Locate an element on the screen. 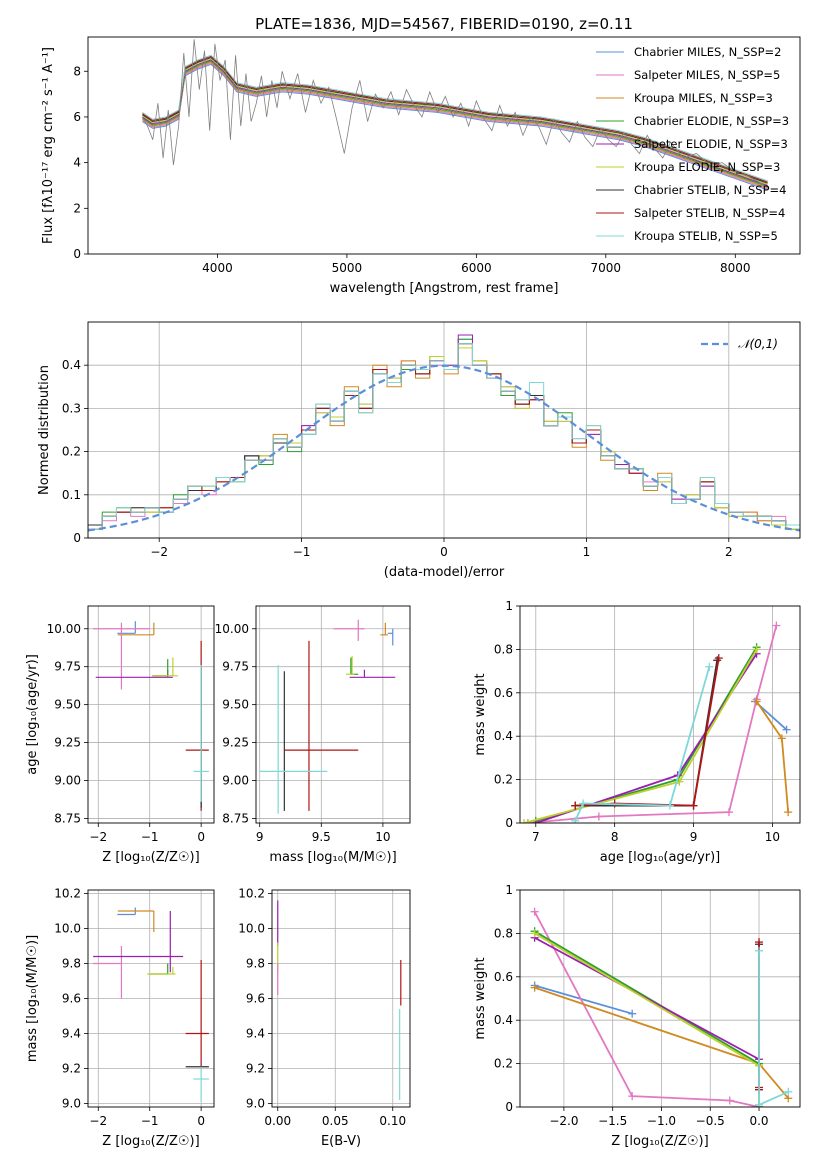  x-tick-label: −1.0 is located at coordinates (661, 1121).